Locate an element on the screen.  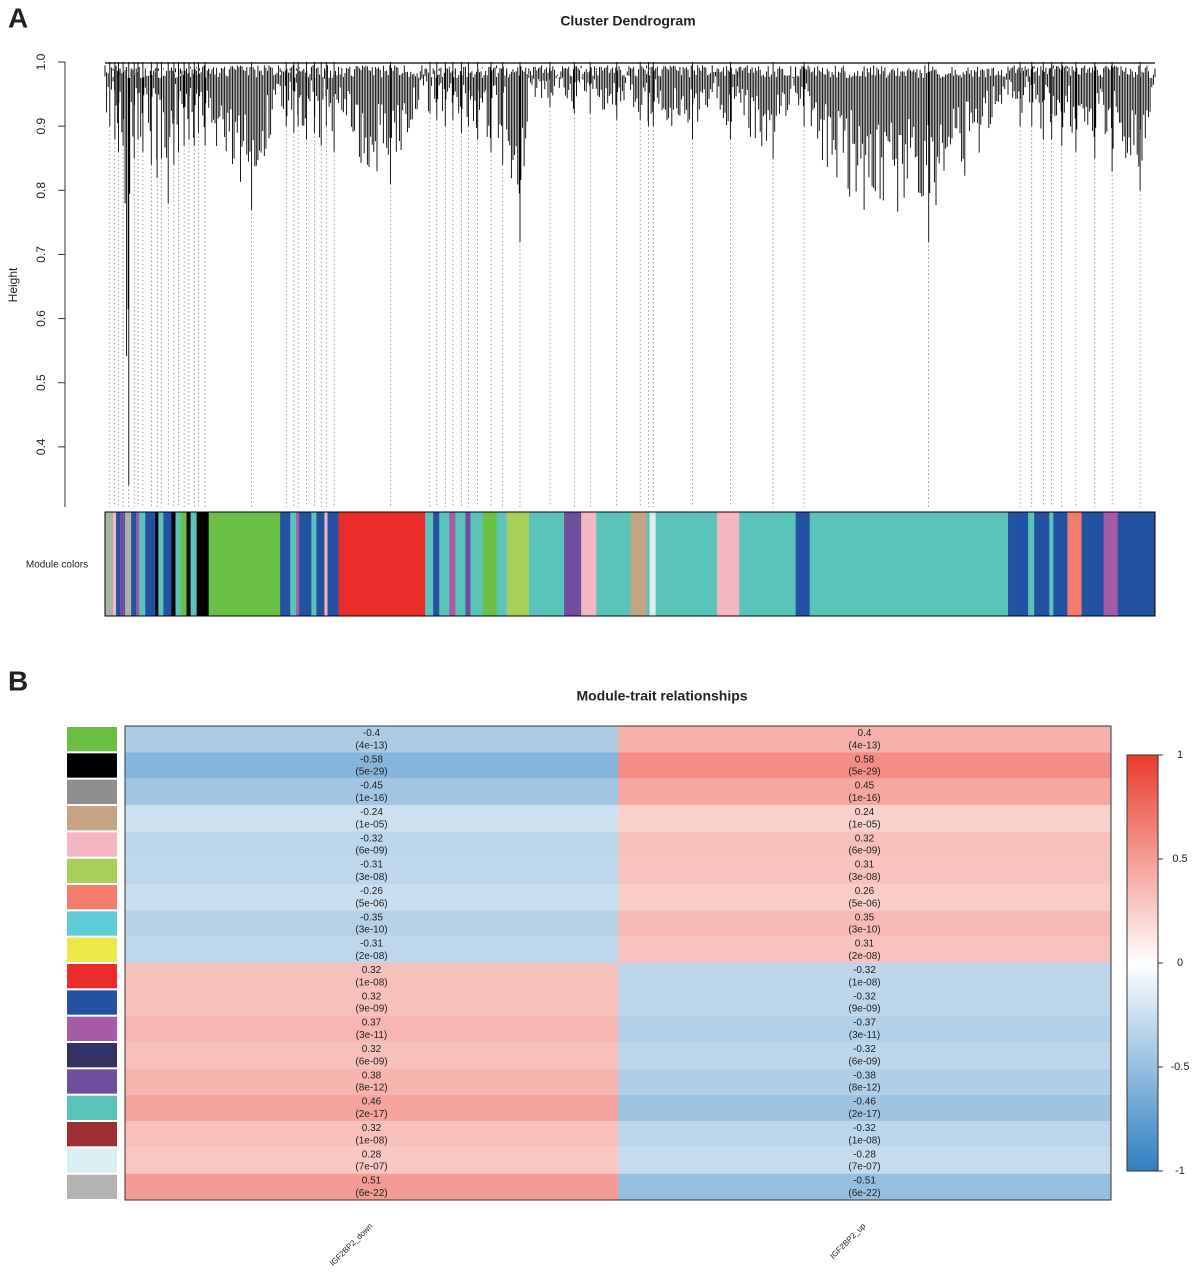
y-tick-label: 0.4 is located at coordinates (41, 446).